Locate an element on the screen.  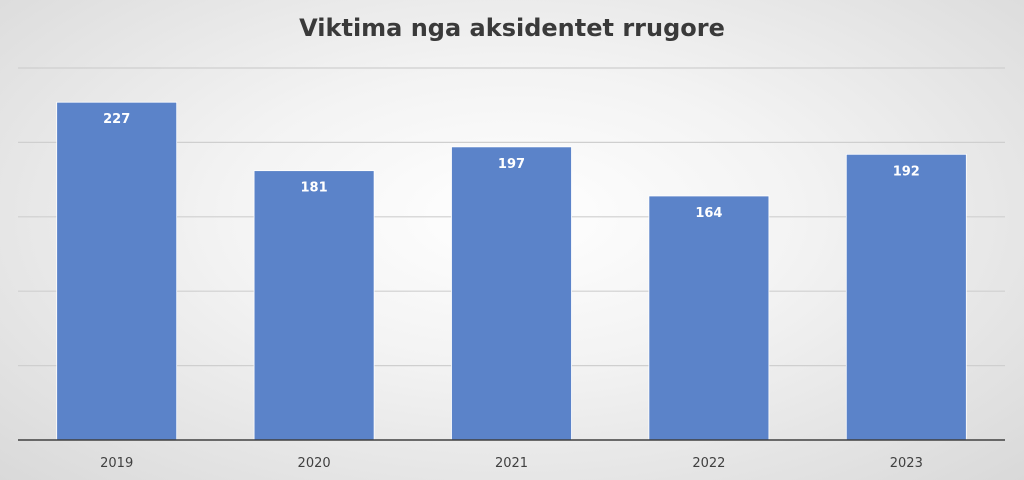
data-label: 164 is located at coordinates (708, 213).